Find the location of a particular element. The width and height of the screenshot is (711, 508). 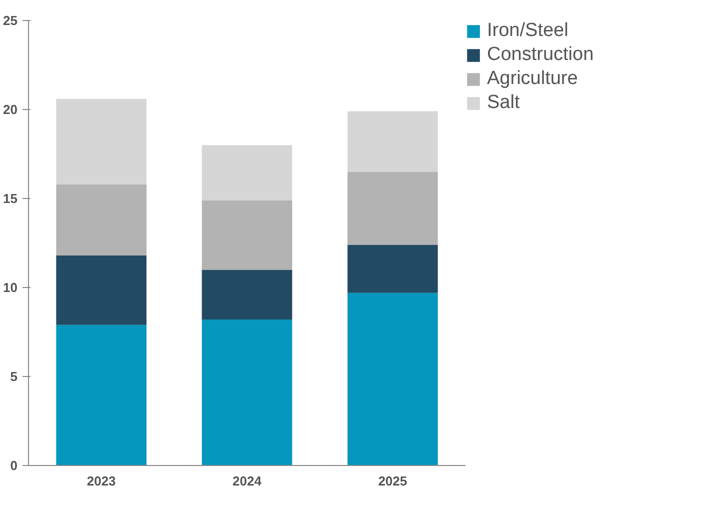

y-tick-label: 10 is located at coordinates (10, 287).